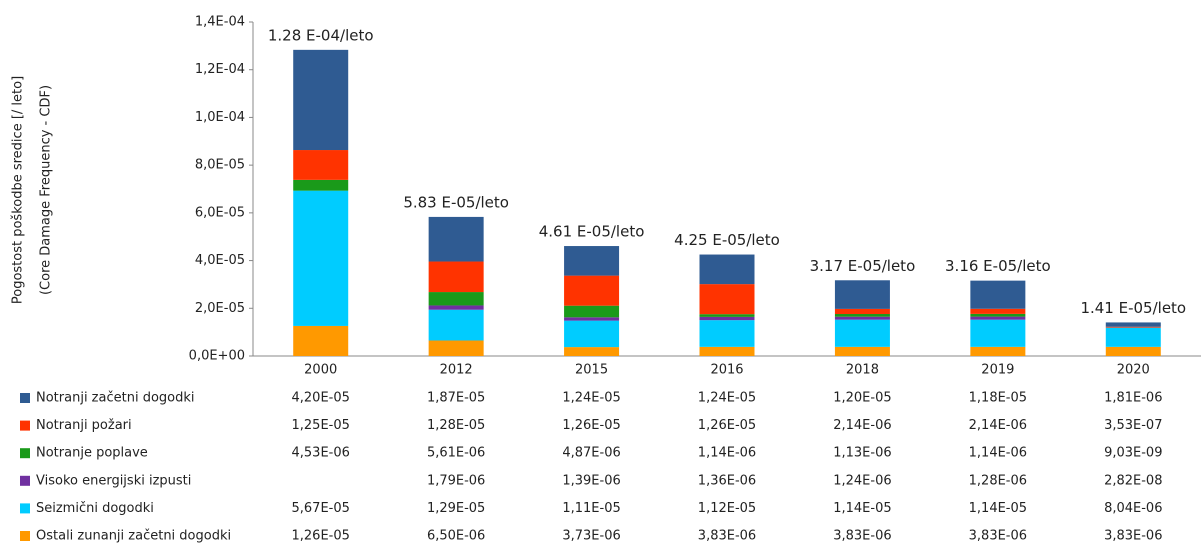 This screenshot has height=545, width=1201. Describe the element at coordinates (1133, 508) in the screenshot. I see `table-cell: 8,04E-06` at that location.